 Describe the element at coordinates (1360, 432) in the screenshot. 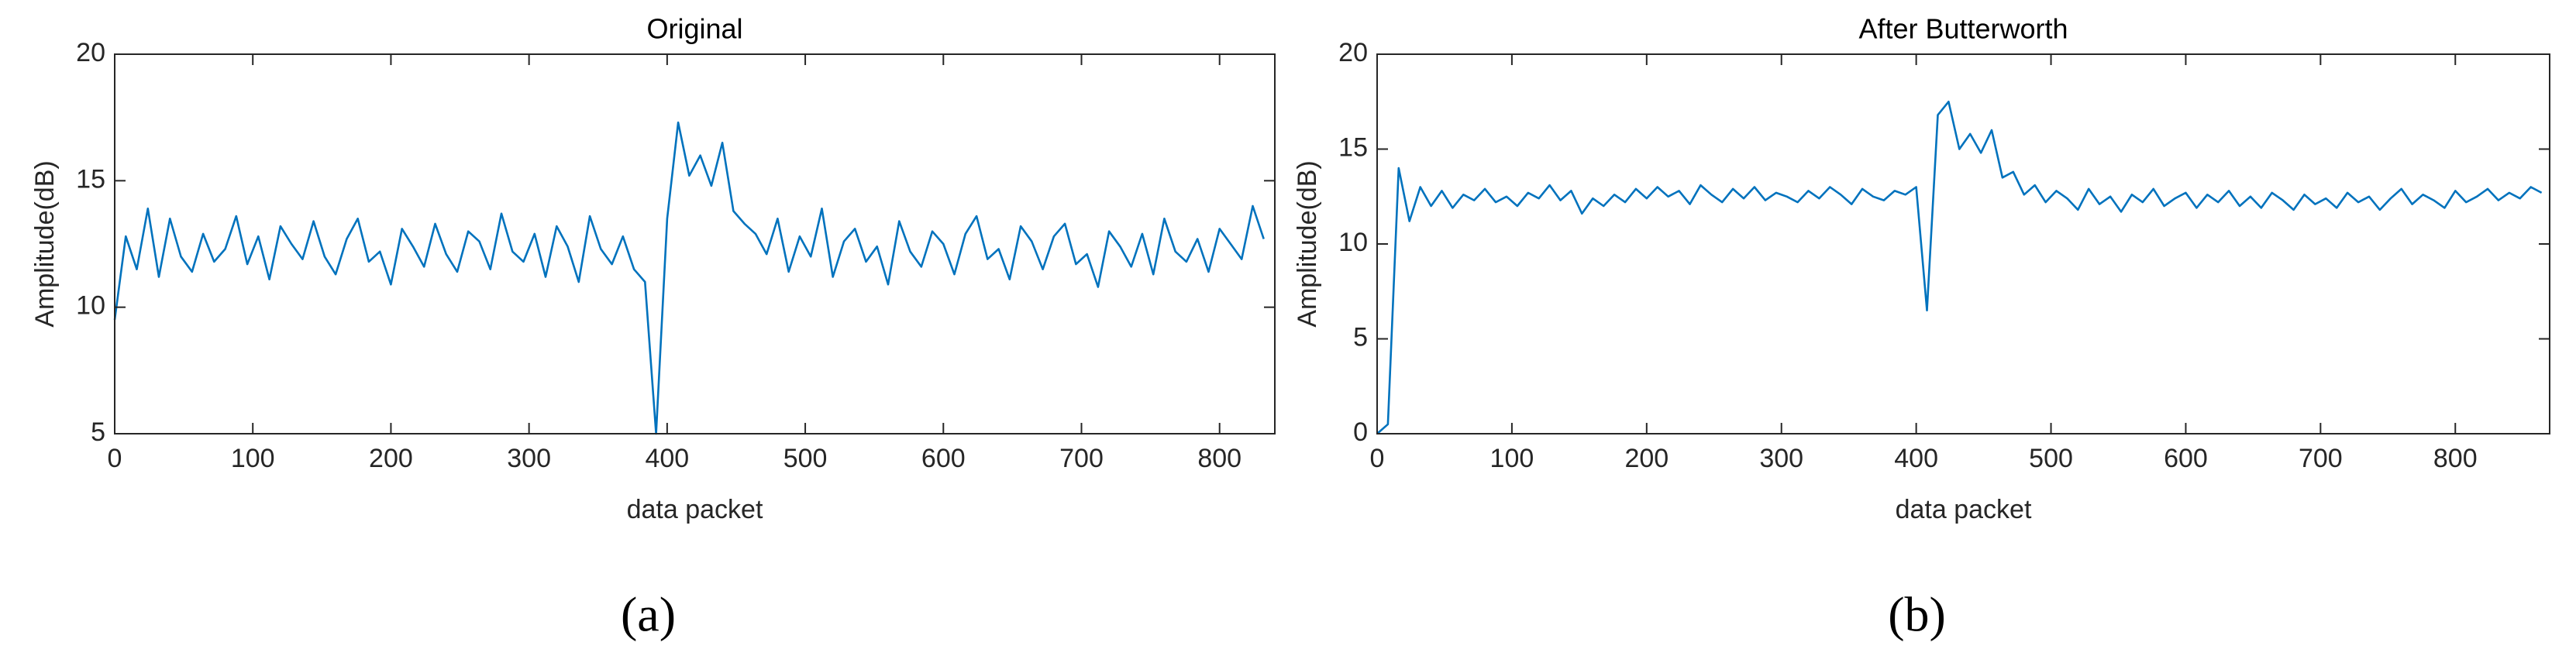

I see `y-tick-label: 0` at that location.